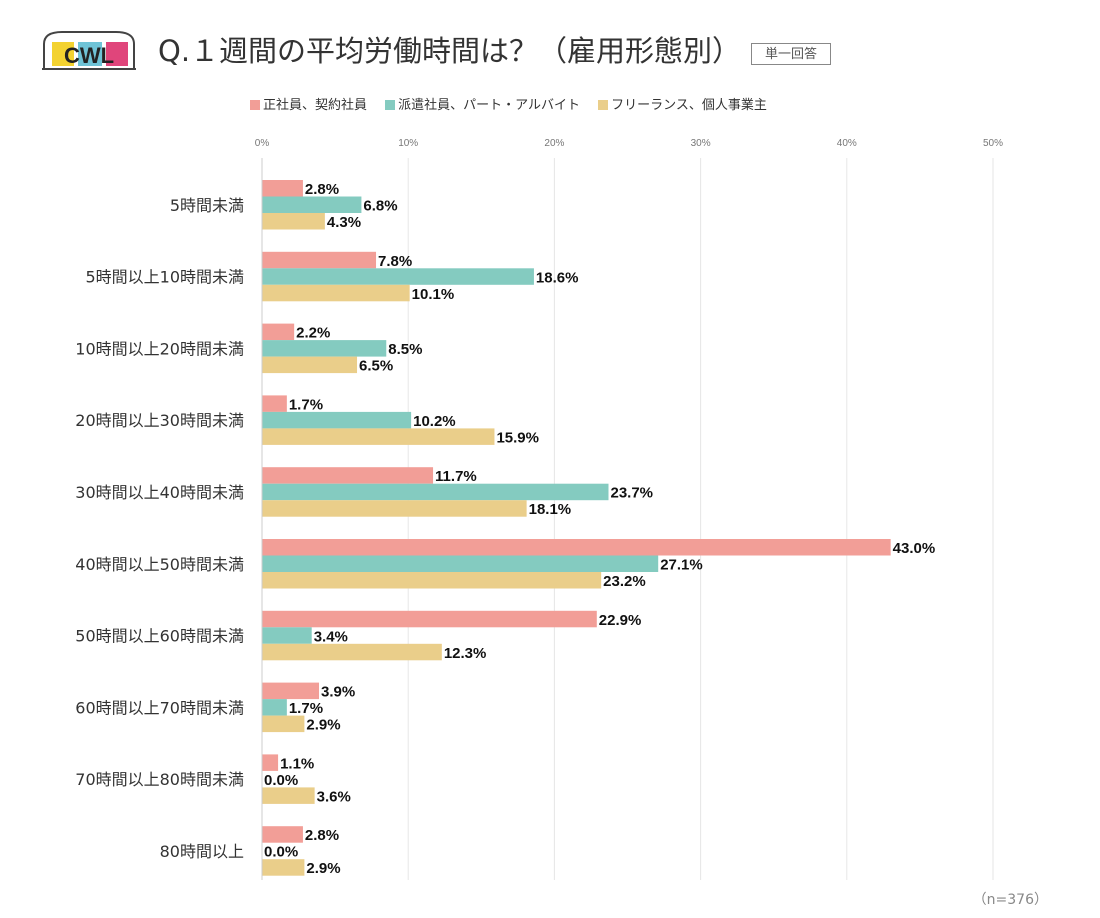 The image size is (1100, 918). I want to click on bar-s2-c1, so click(336, 293).